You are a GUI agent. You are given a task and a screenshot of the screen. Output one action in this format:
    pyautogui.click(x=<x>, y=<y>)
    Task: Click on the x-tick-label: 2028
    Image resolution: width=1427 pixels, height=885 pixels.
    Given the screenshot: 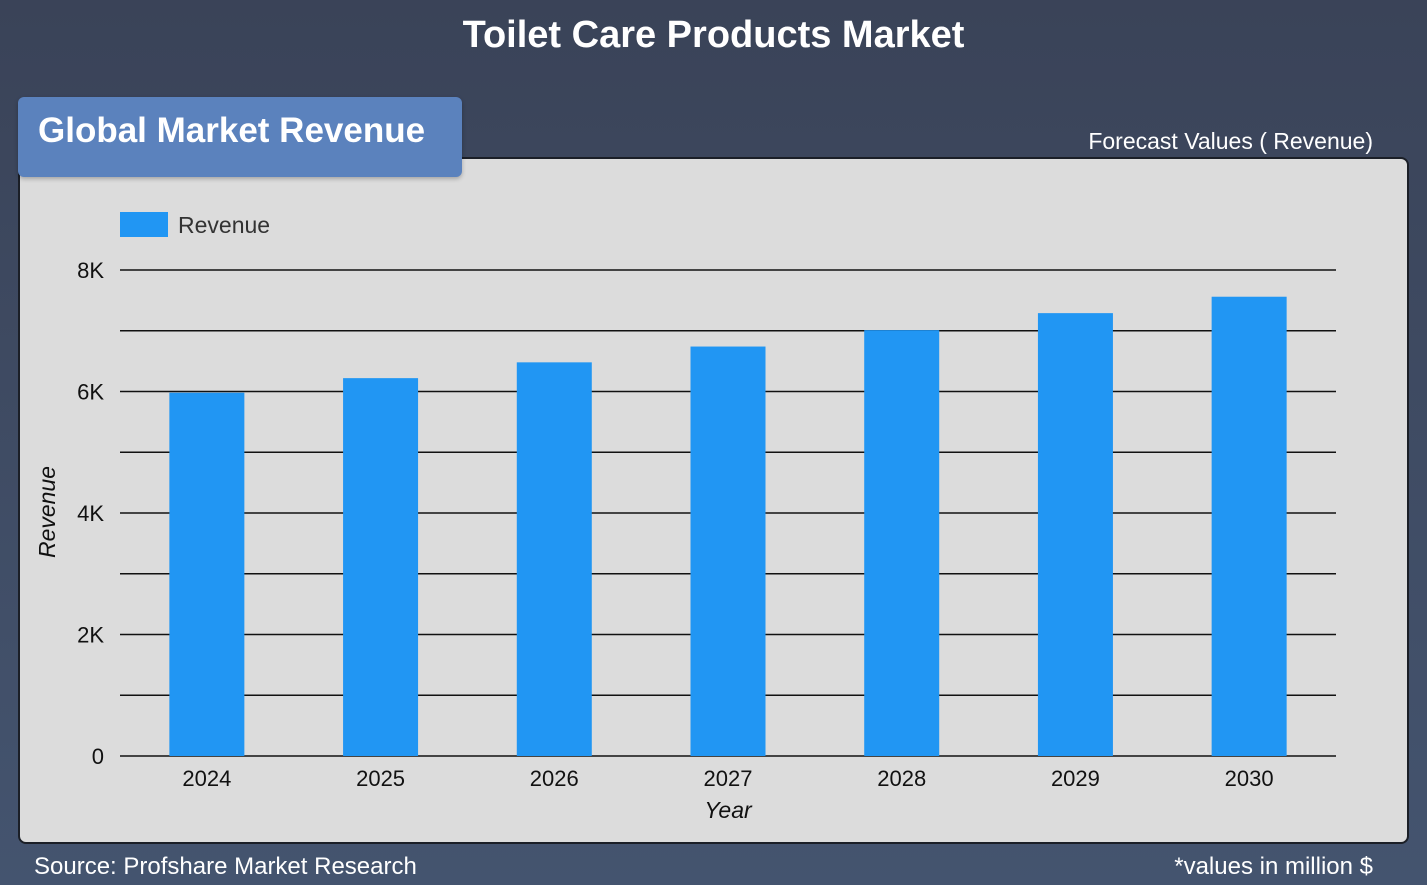 What is the action you would take?
    pyautogui.click(x=901, y=778)
    